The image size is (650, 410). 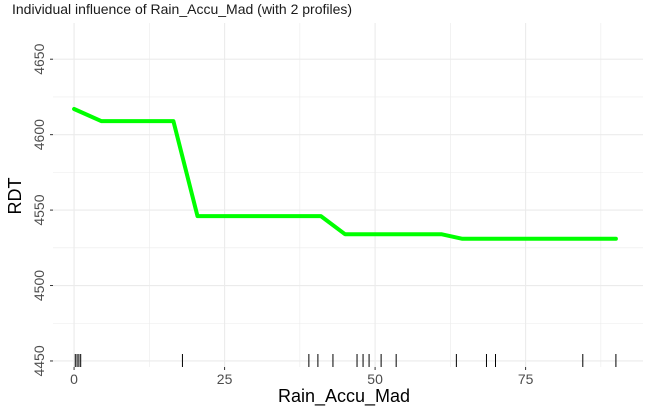 What do you see at coordinates (375, 379) in the screenshot?
I see `x-tick-label: 50` at bounding box center [375, 379].